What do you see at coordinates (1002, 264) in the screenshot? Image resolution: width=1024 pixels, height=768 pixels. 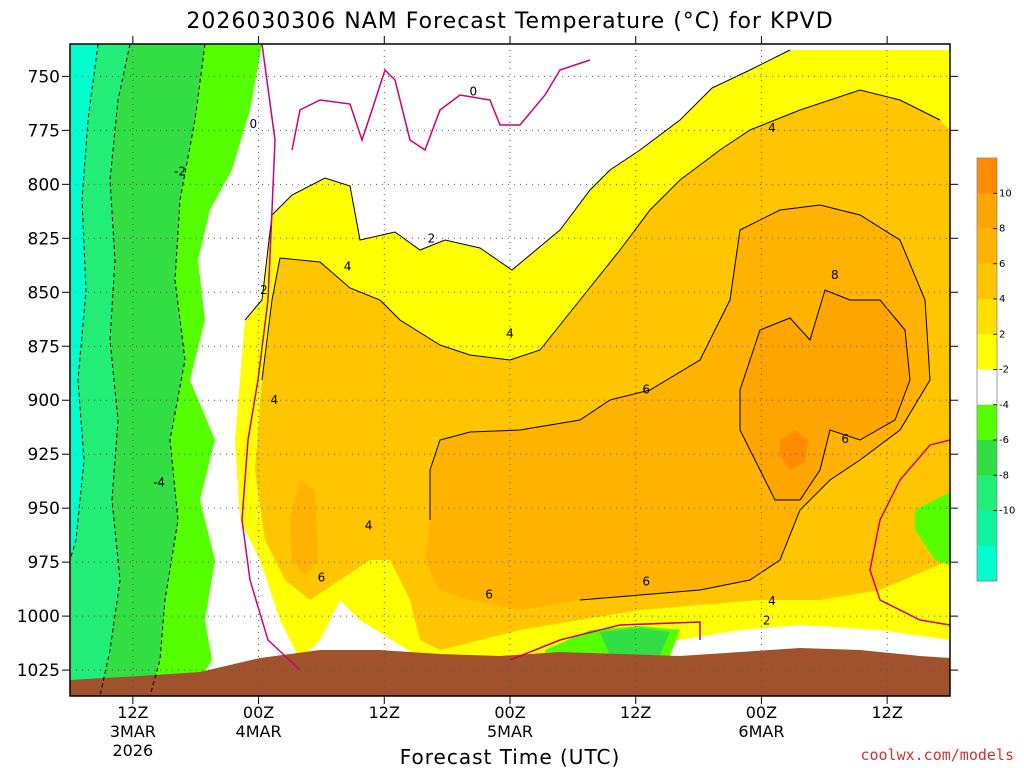 I see `colorbar-label: 6` at bounding box center [1002, 264].